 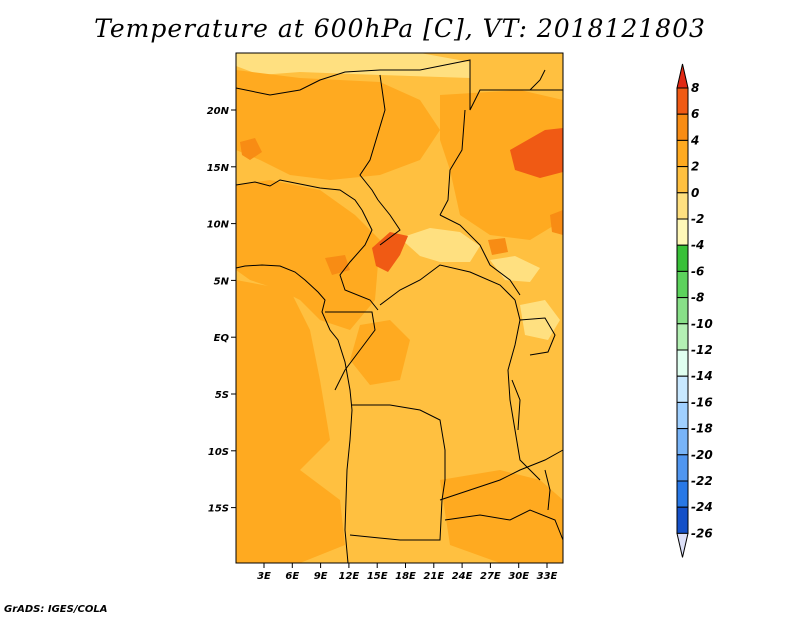 What do you see at coordinates (695, 167) in the screenshot?
I see `colorbar-label: 2` at bounding box center [695, 167].